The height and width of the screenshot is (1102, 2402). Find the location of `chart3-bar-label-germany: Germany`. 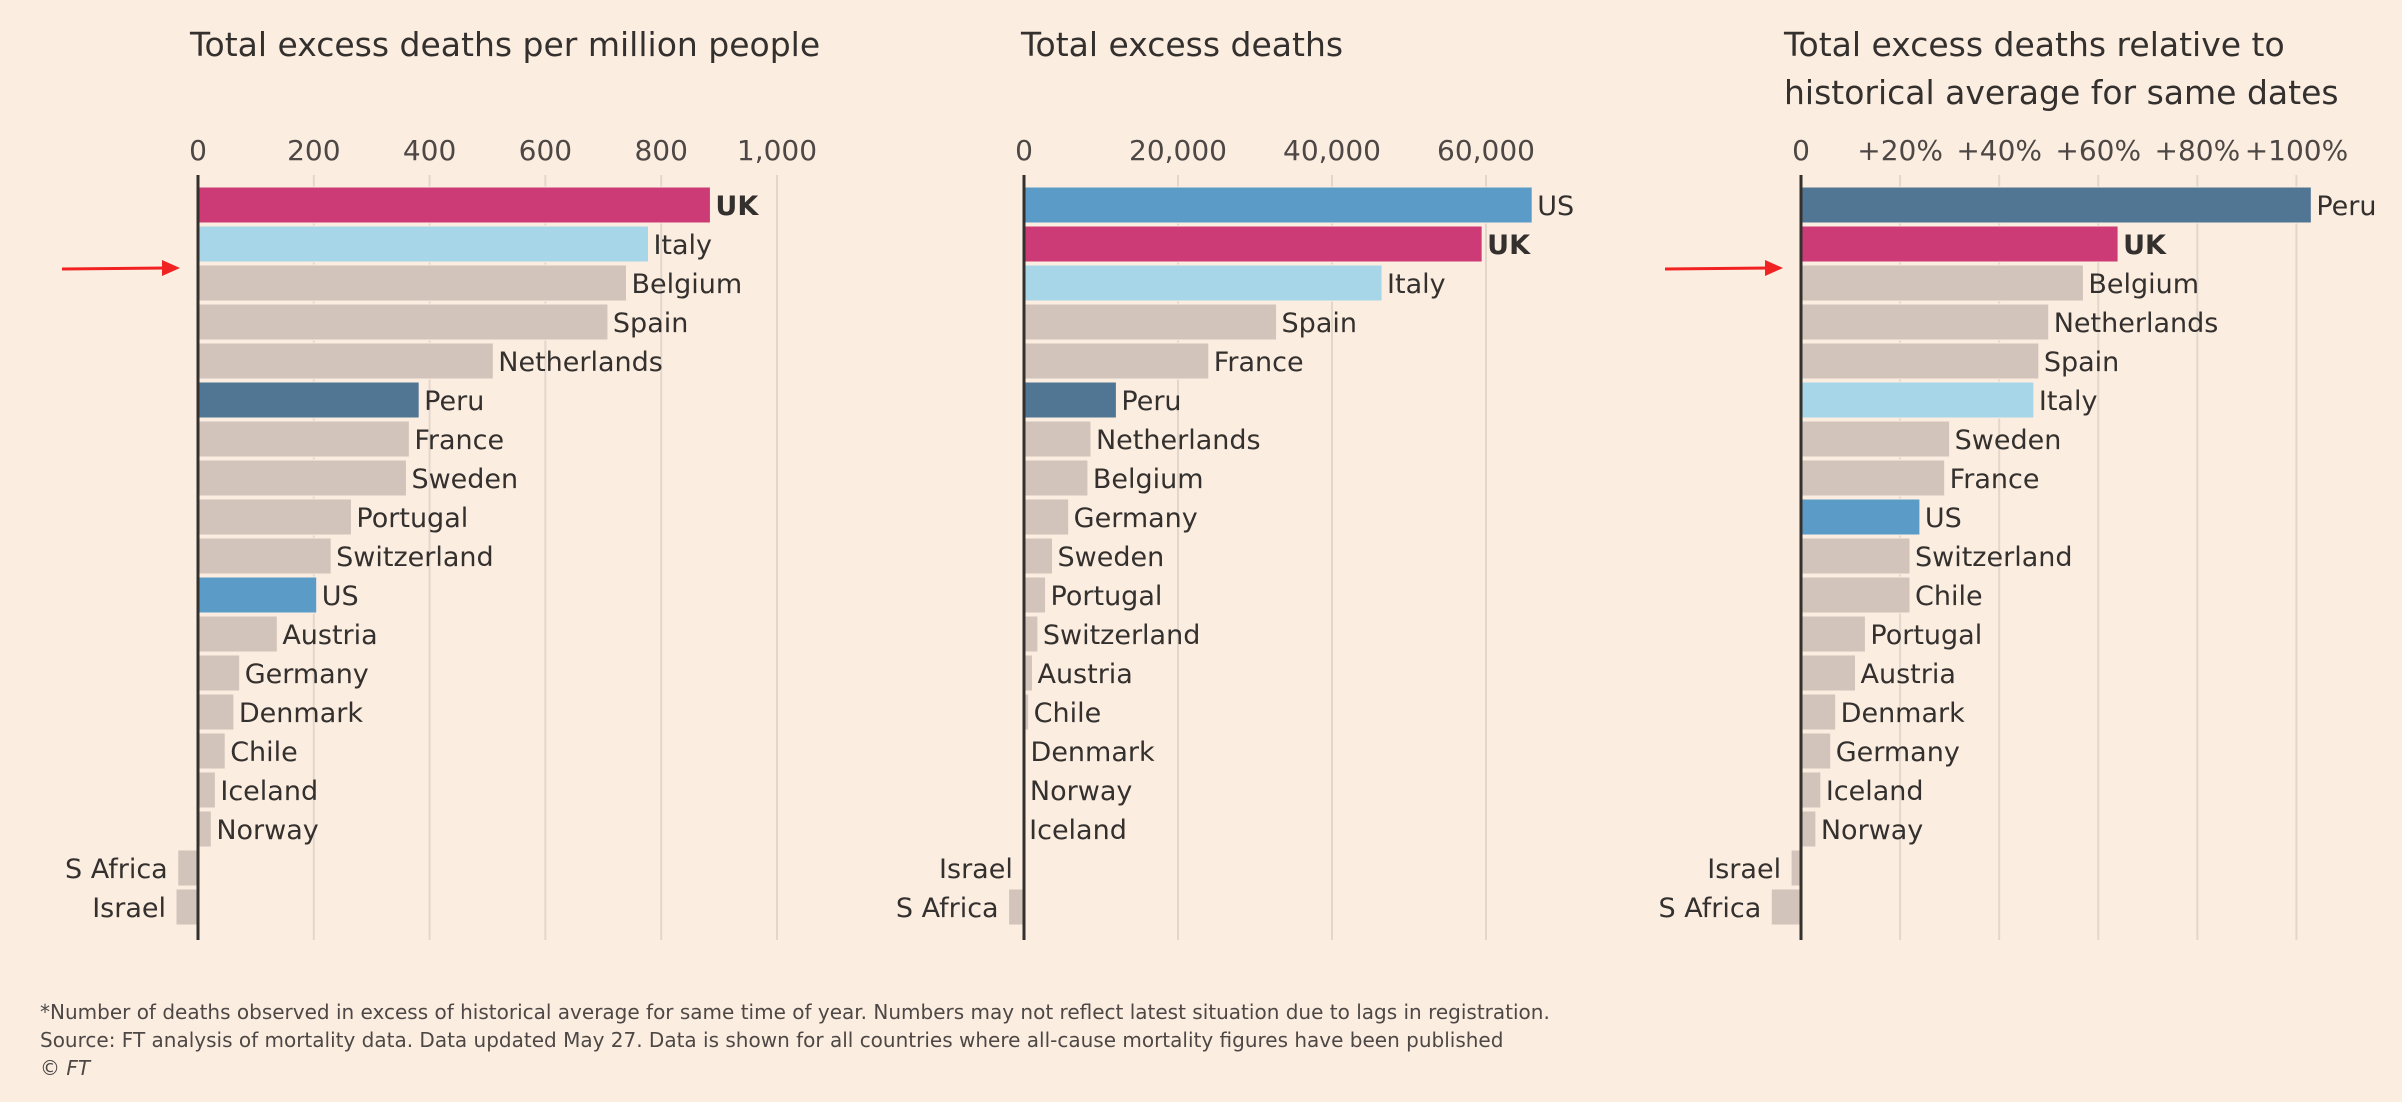

chart3-bar-label-germany: Germany is located at coordinates (1898, 752).